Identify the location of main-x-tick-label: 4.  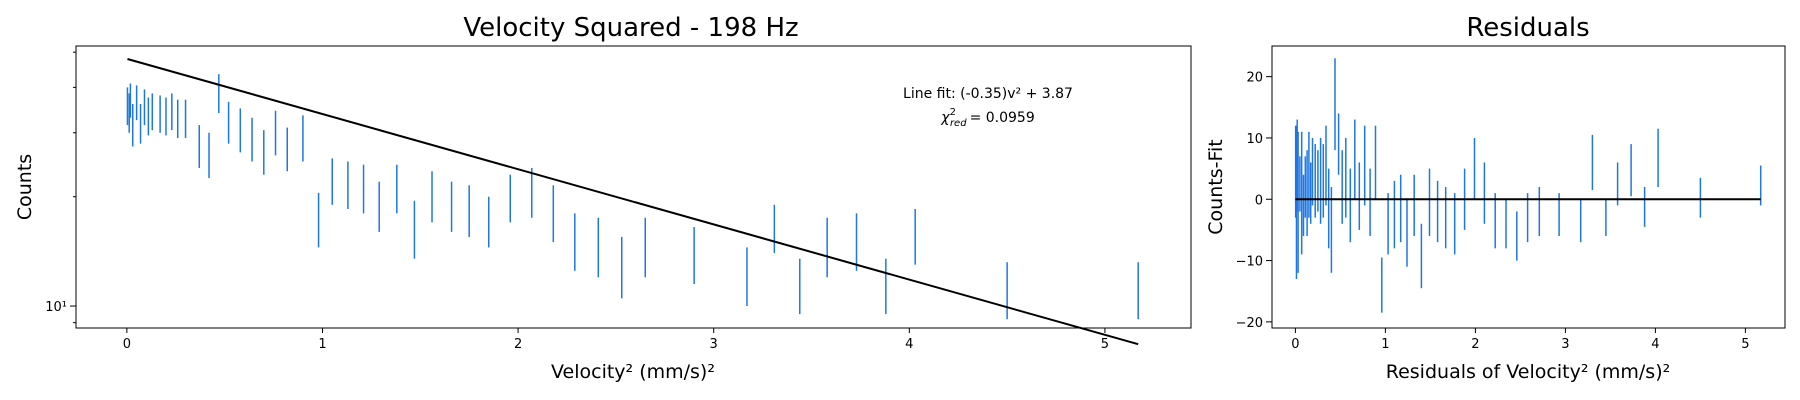
(909, 344).